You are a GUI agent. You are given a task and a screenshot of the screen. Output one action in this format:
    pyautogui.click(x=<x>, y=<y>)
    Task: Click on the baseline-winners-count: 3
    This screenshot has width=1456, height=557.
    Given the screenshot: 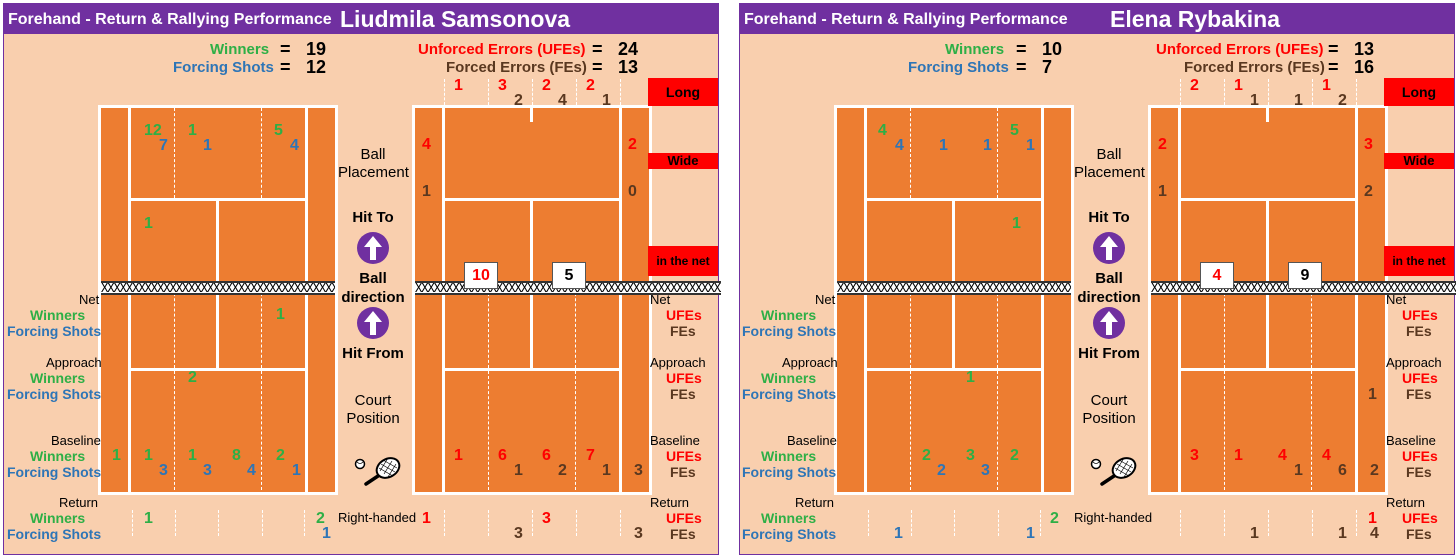 What is the action you would take?
    pyautogui.click(x=970, y=455)
    